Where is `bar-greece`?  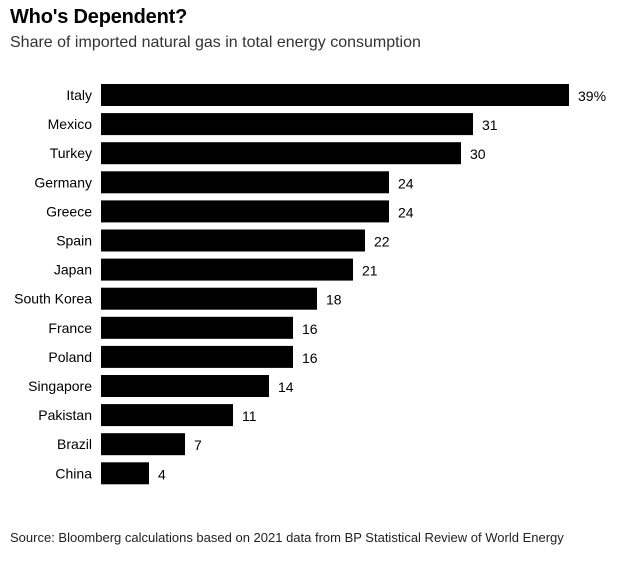 bar-greece is located at coordinates (245, 211).